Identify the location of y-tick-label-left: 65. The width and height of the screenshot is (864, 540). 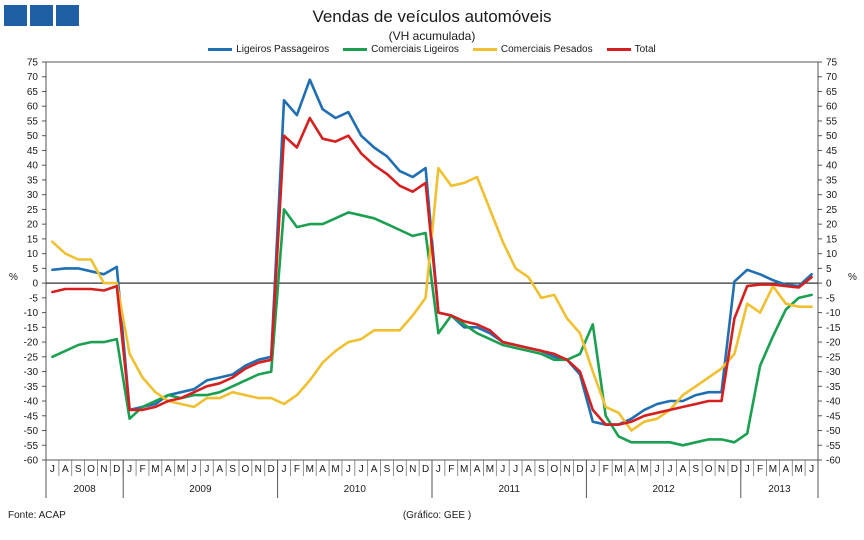
(33, 92).